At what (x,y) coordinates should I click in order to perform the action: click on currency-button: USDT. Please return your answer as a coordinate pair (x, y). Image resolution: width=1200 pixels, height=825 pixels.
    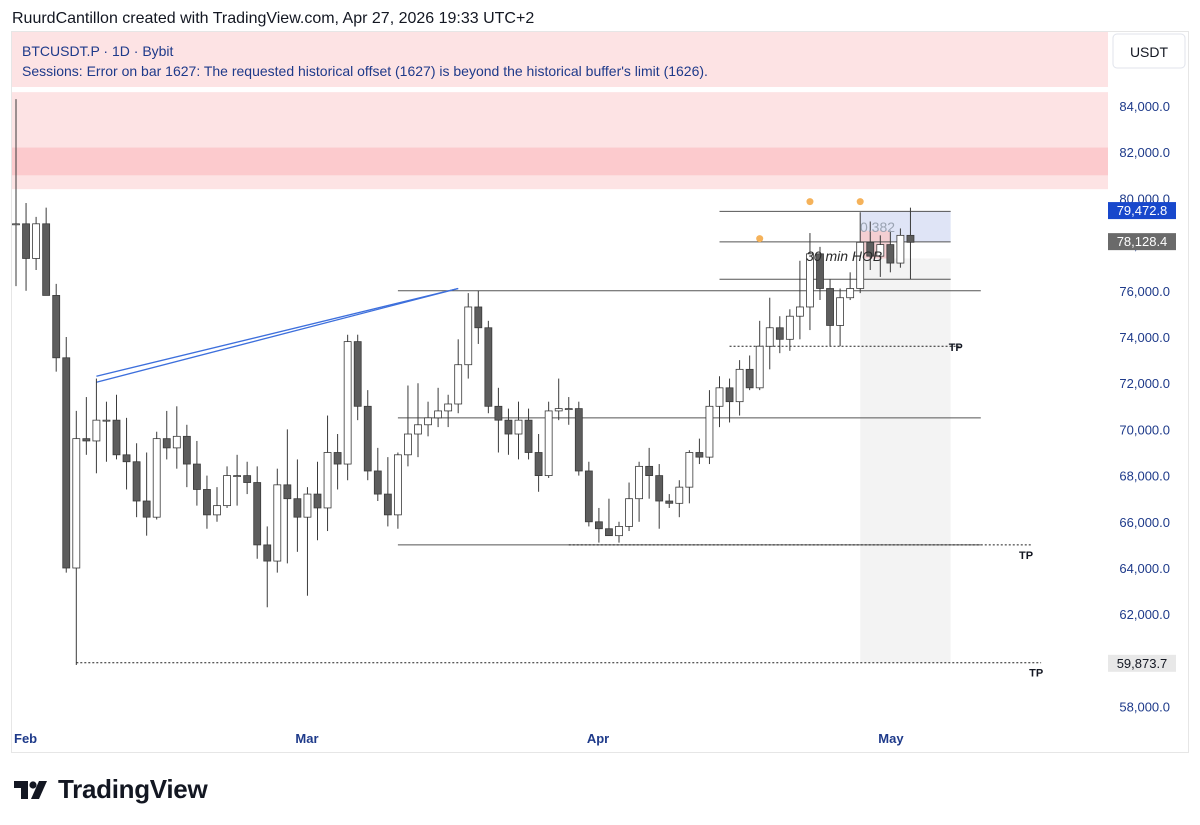
    Looking at the image, I should click on (1149, 52).